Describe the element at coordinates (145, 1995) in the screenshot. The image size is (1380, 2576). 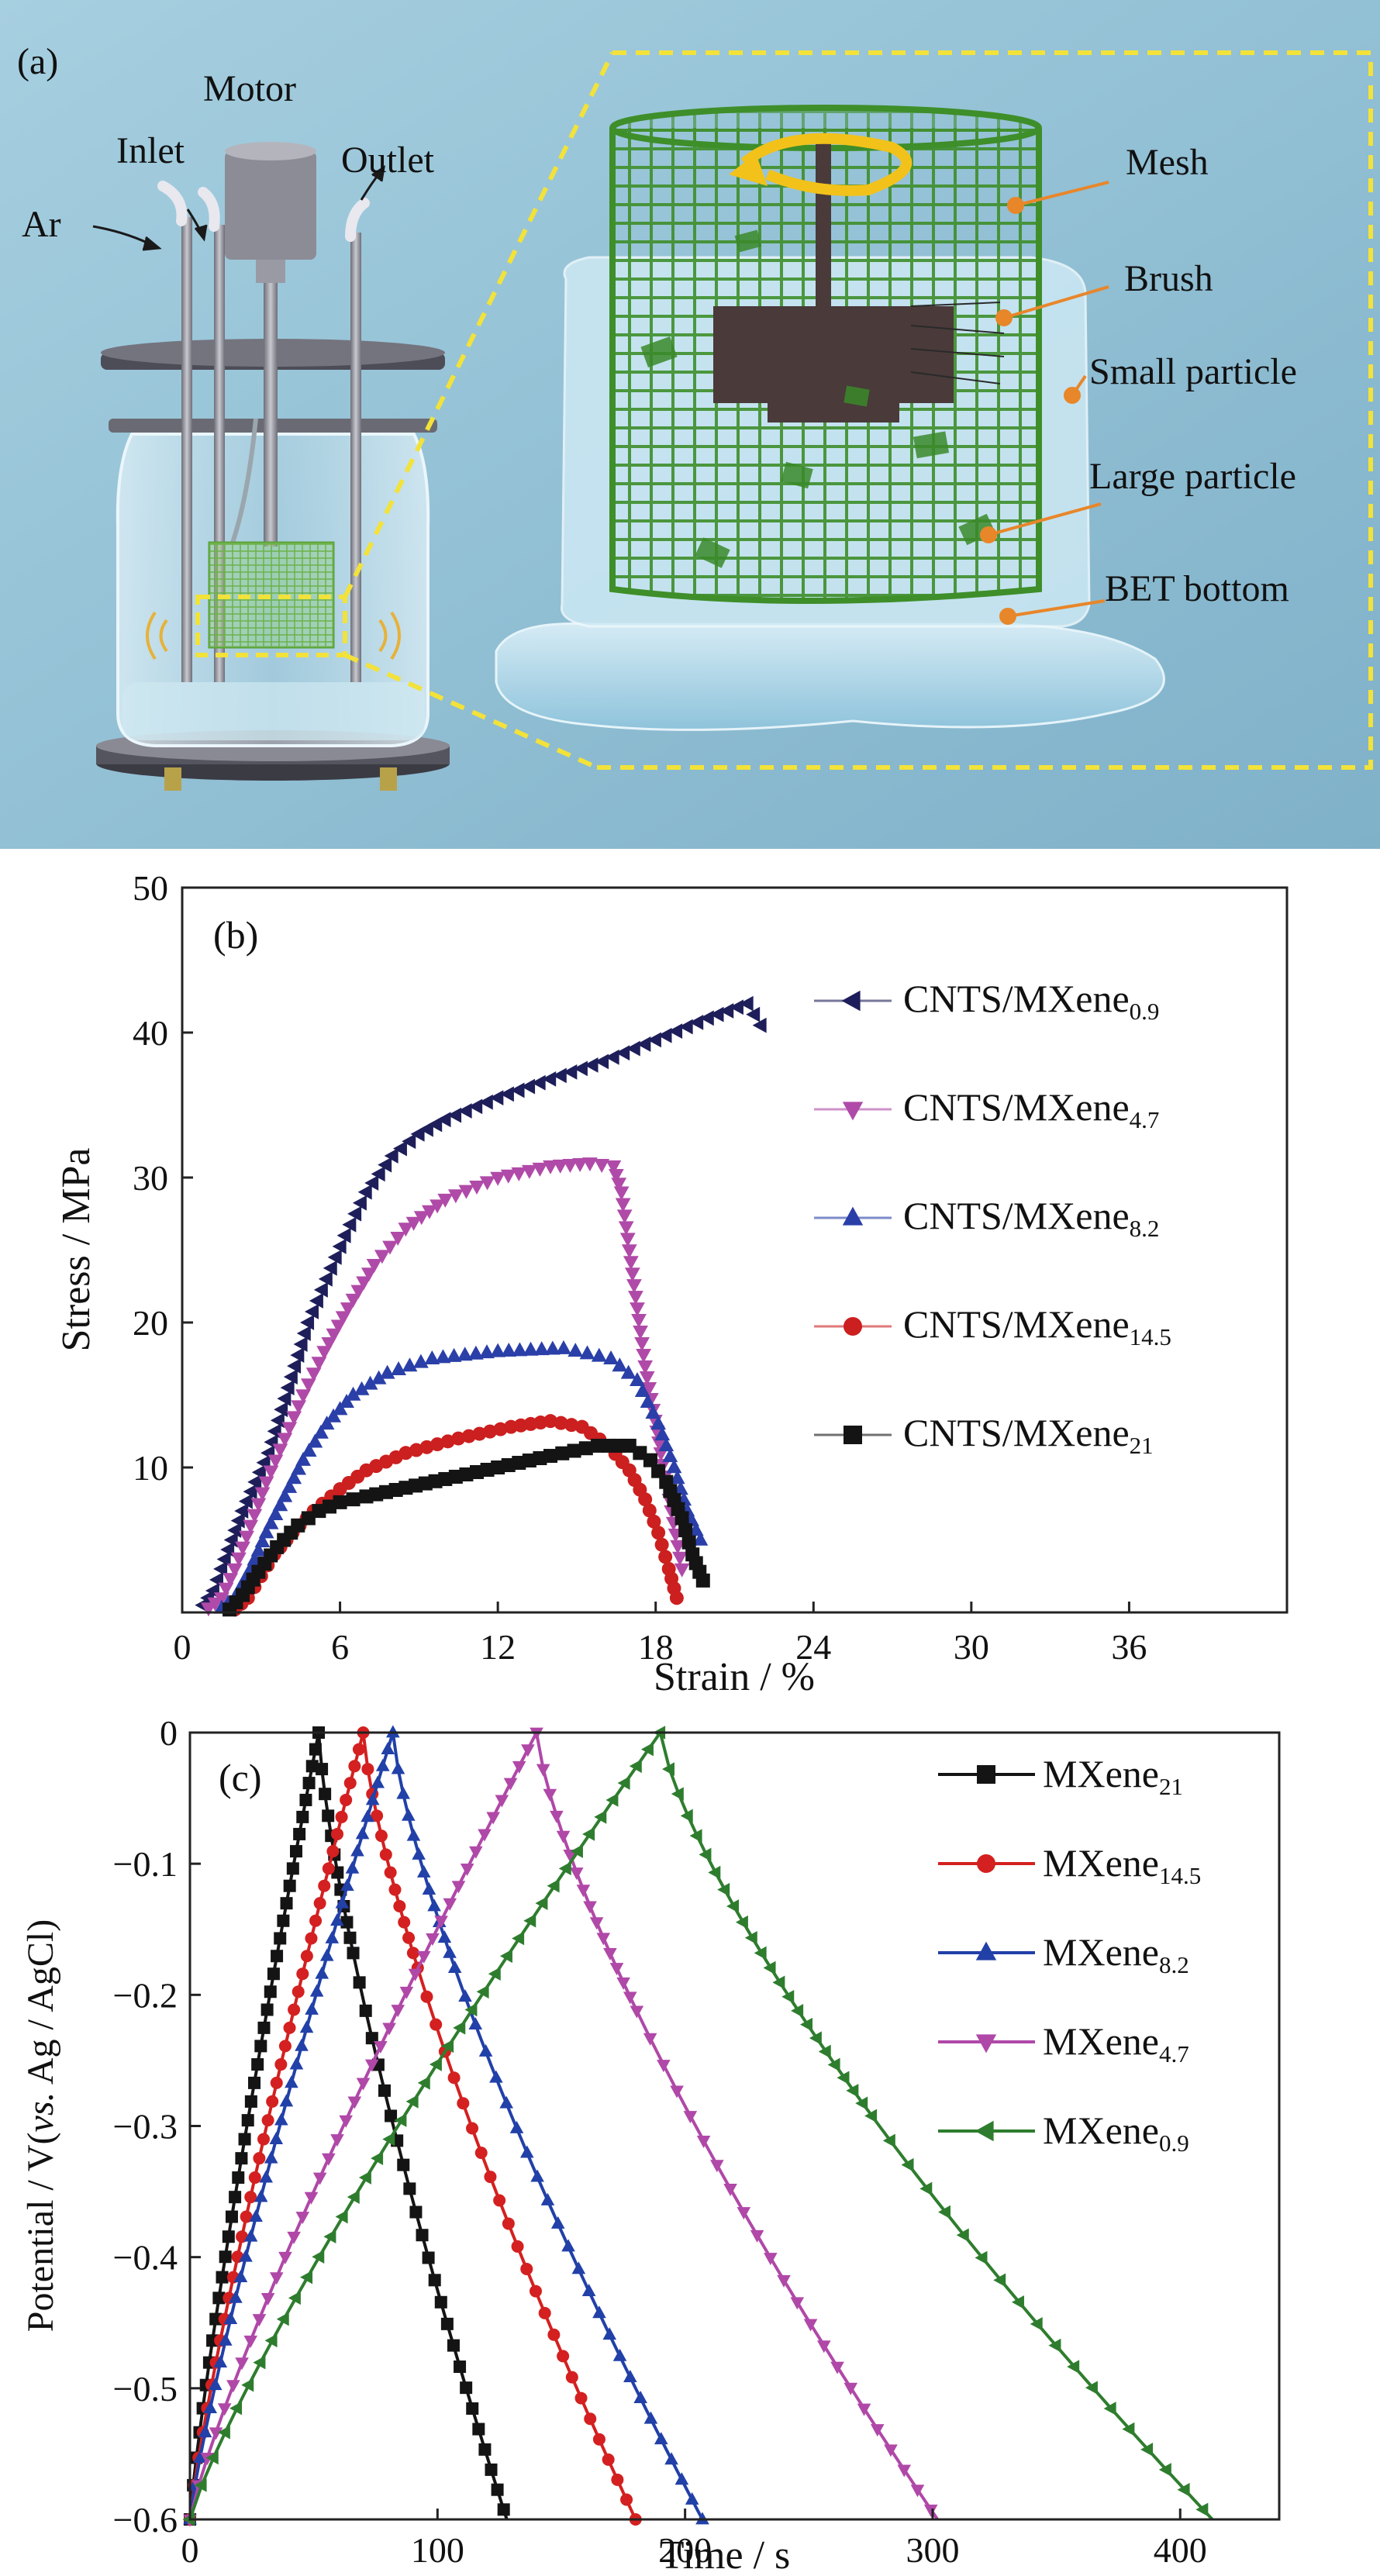
I see `y-tick-label: −0.2` at that location.